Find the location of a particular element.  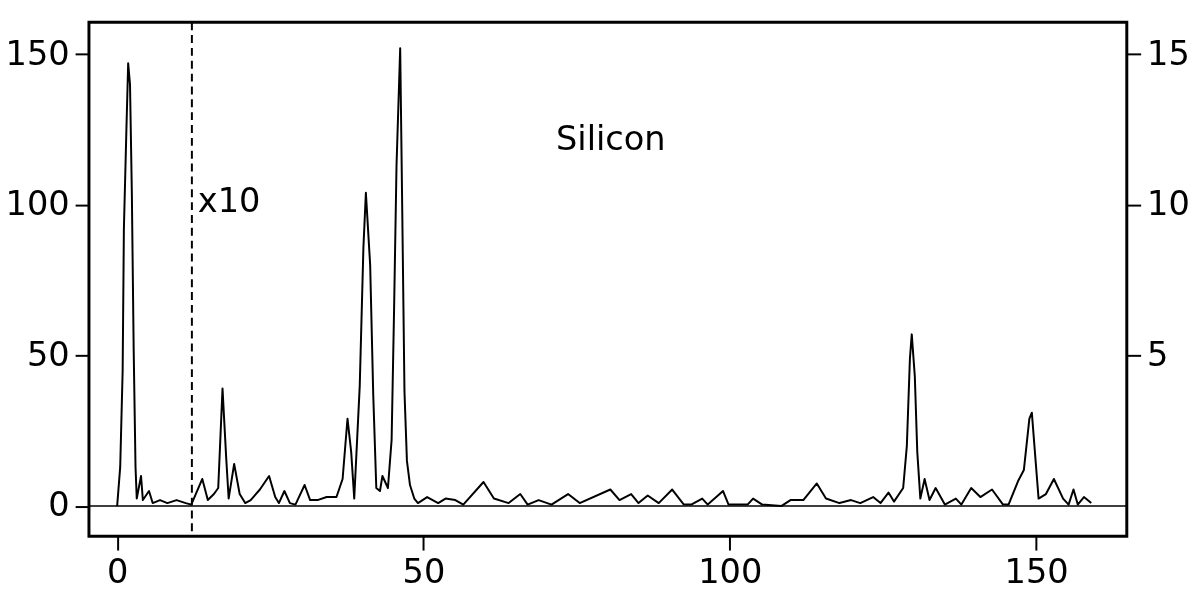

y-tick-label: 150 is located at coordinates (37, 53).